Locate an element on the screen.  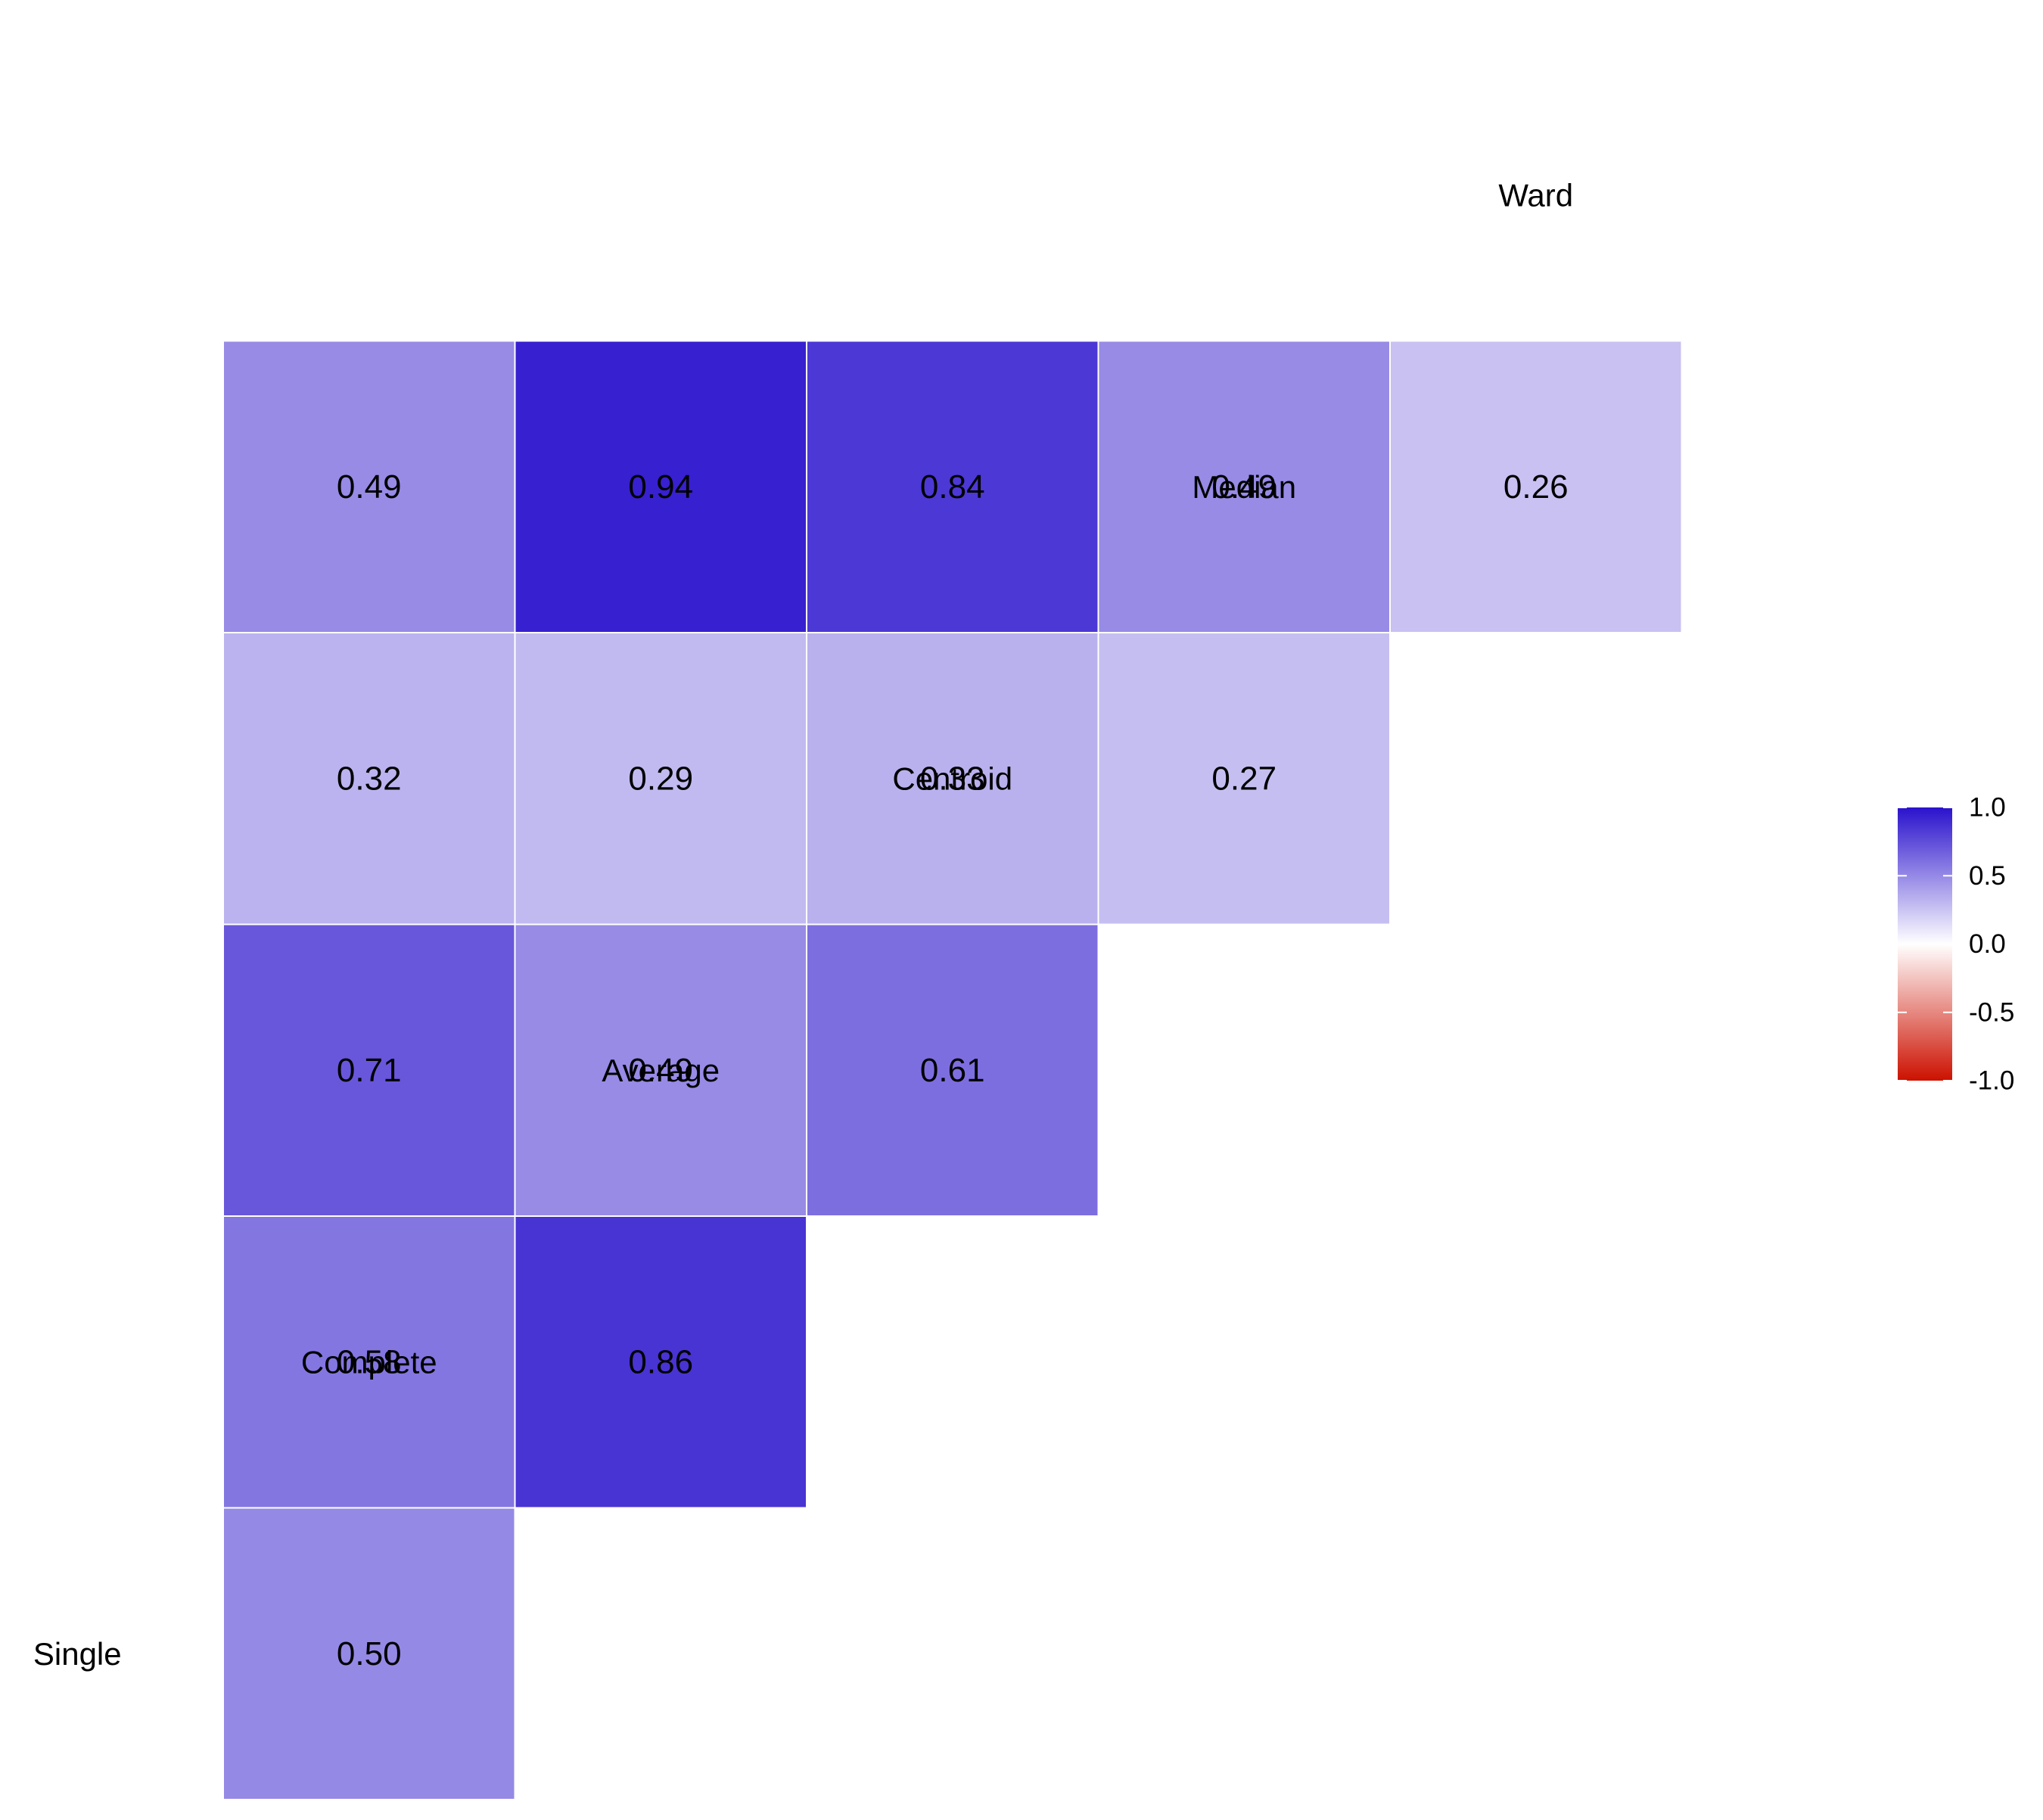
legend-tick-label: -0.5 is located at coordinates (1992, 1012).